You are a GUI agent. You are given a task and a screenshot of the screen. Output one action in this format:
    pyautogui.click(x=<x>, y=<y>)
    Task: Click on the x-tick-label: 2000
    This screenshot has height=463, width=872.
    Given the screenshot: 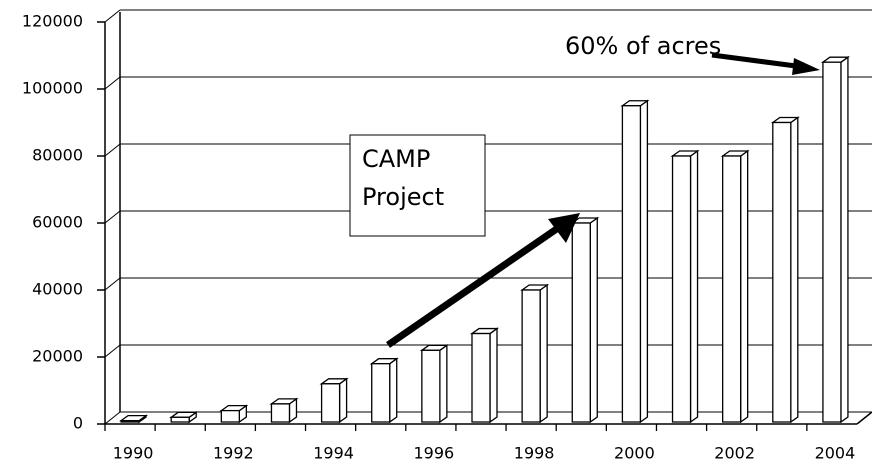 What is the action you would take?
    pyautogui.click(x=634, y=453)
    